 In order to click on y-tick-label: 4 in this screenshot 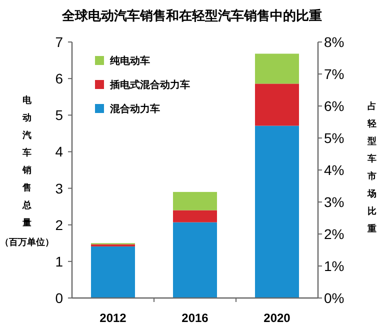, I will do `click(59, 152)`.